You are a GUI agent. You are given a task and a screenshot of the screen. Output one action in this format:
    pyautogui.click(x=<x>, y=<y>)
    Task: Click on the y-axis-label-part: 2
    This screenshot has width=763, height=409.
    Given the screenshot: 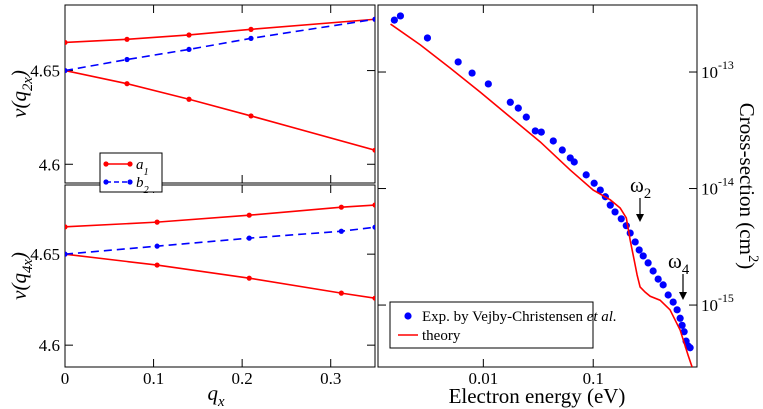 What is the action you would take?
    pyautogui.click(x=753, y=258)
    